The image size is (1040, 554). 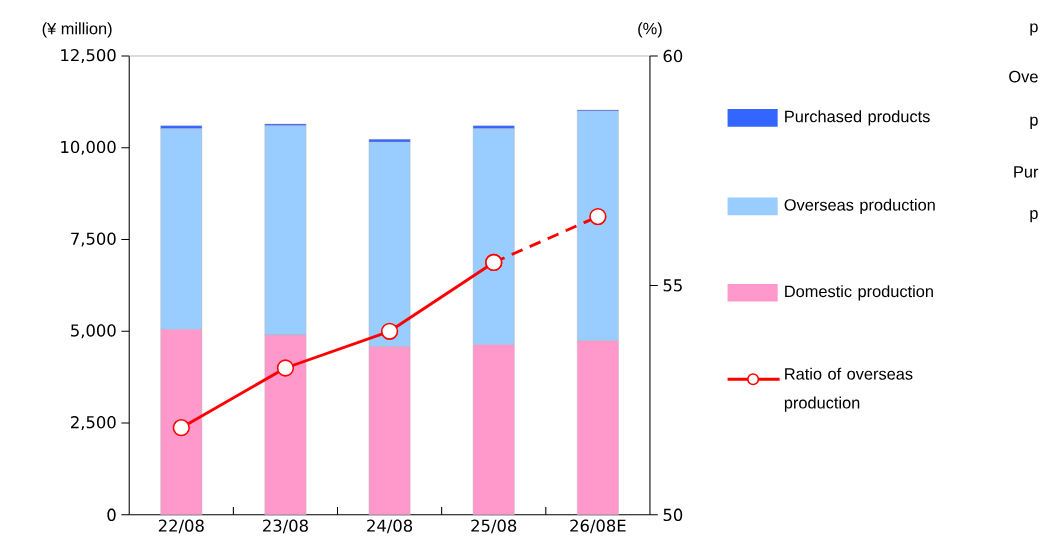 I want to click on y2-tick-label: 55, so click(x=672, y=285).